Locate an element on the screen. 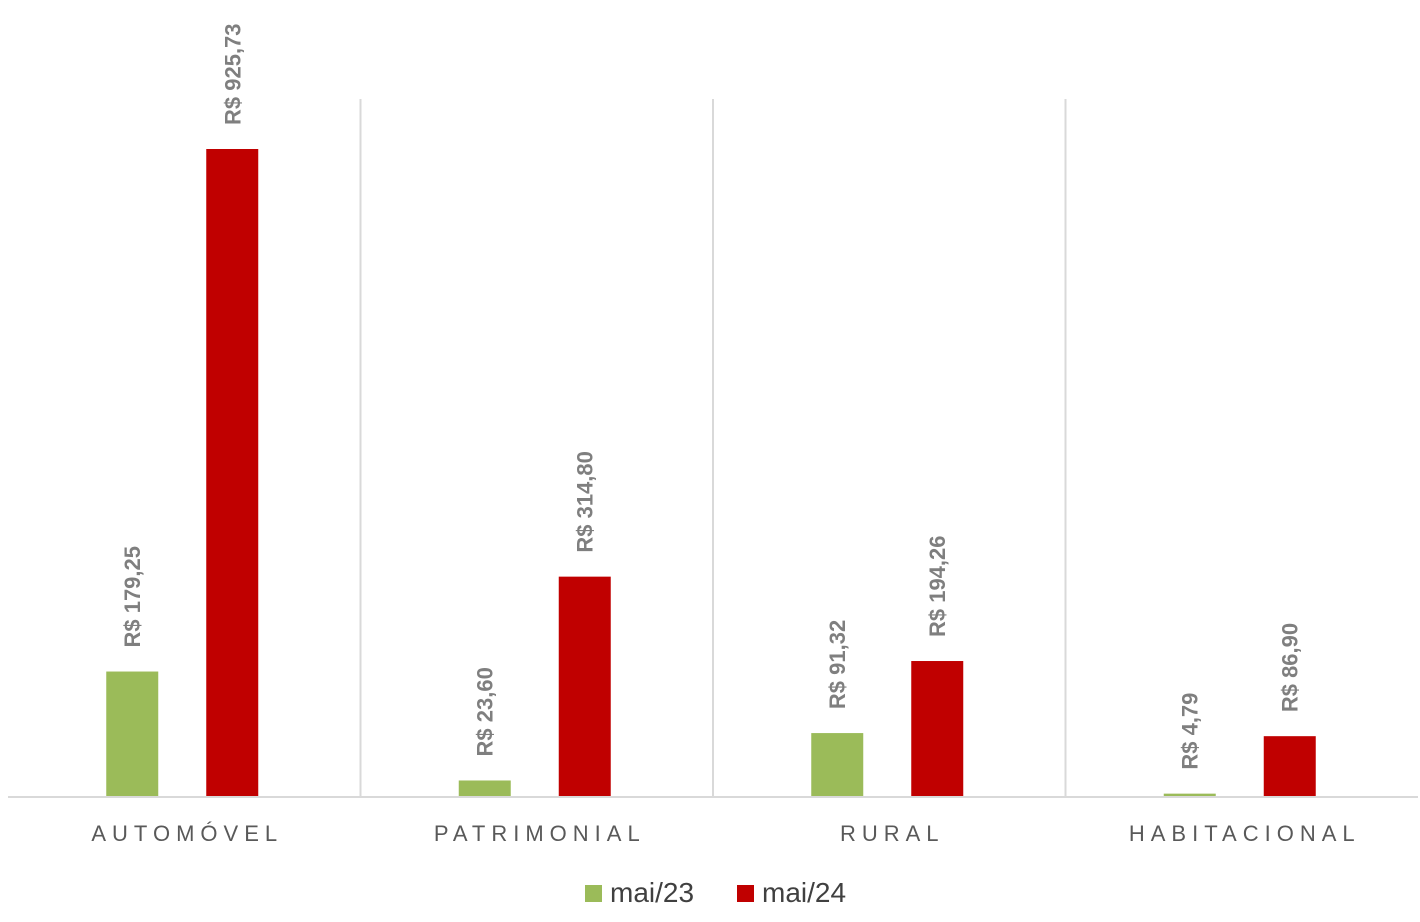 This screenshot has height=922, width=1420. data-label: R$ 314,80 is located at coordinates (585, 502).